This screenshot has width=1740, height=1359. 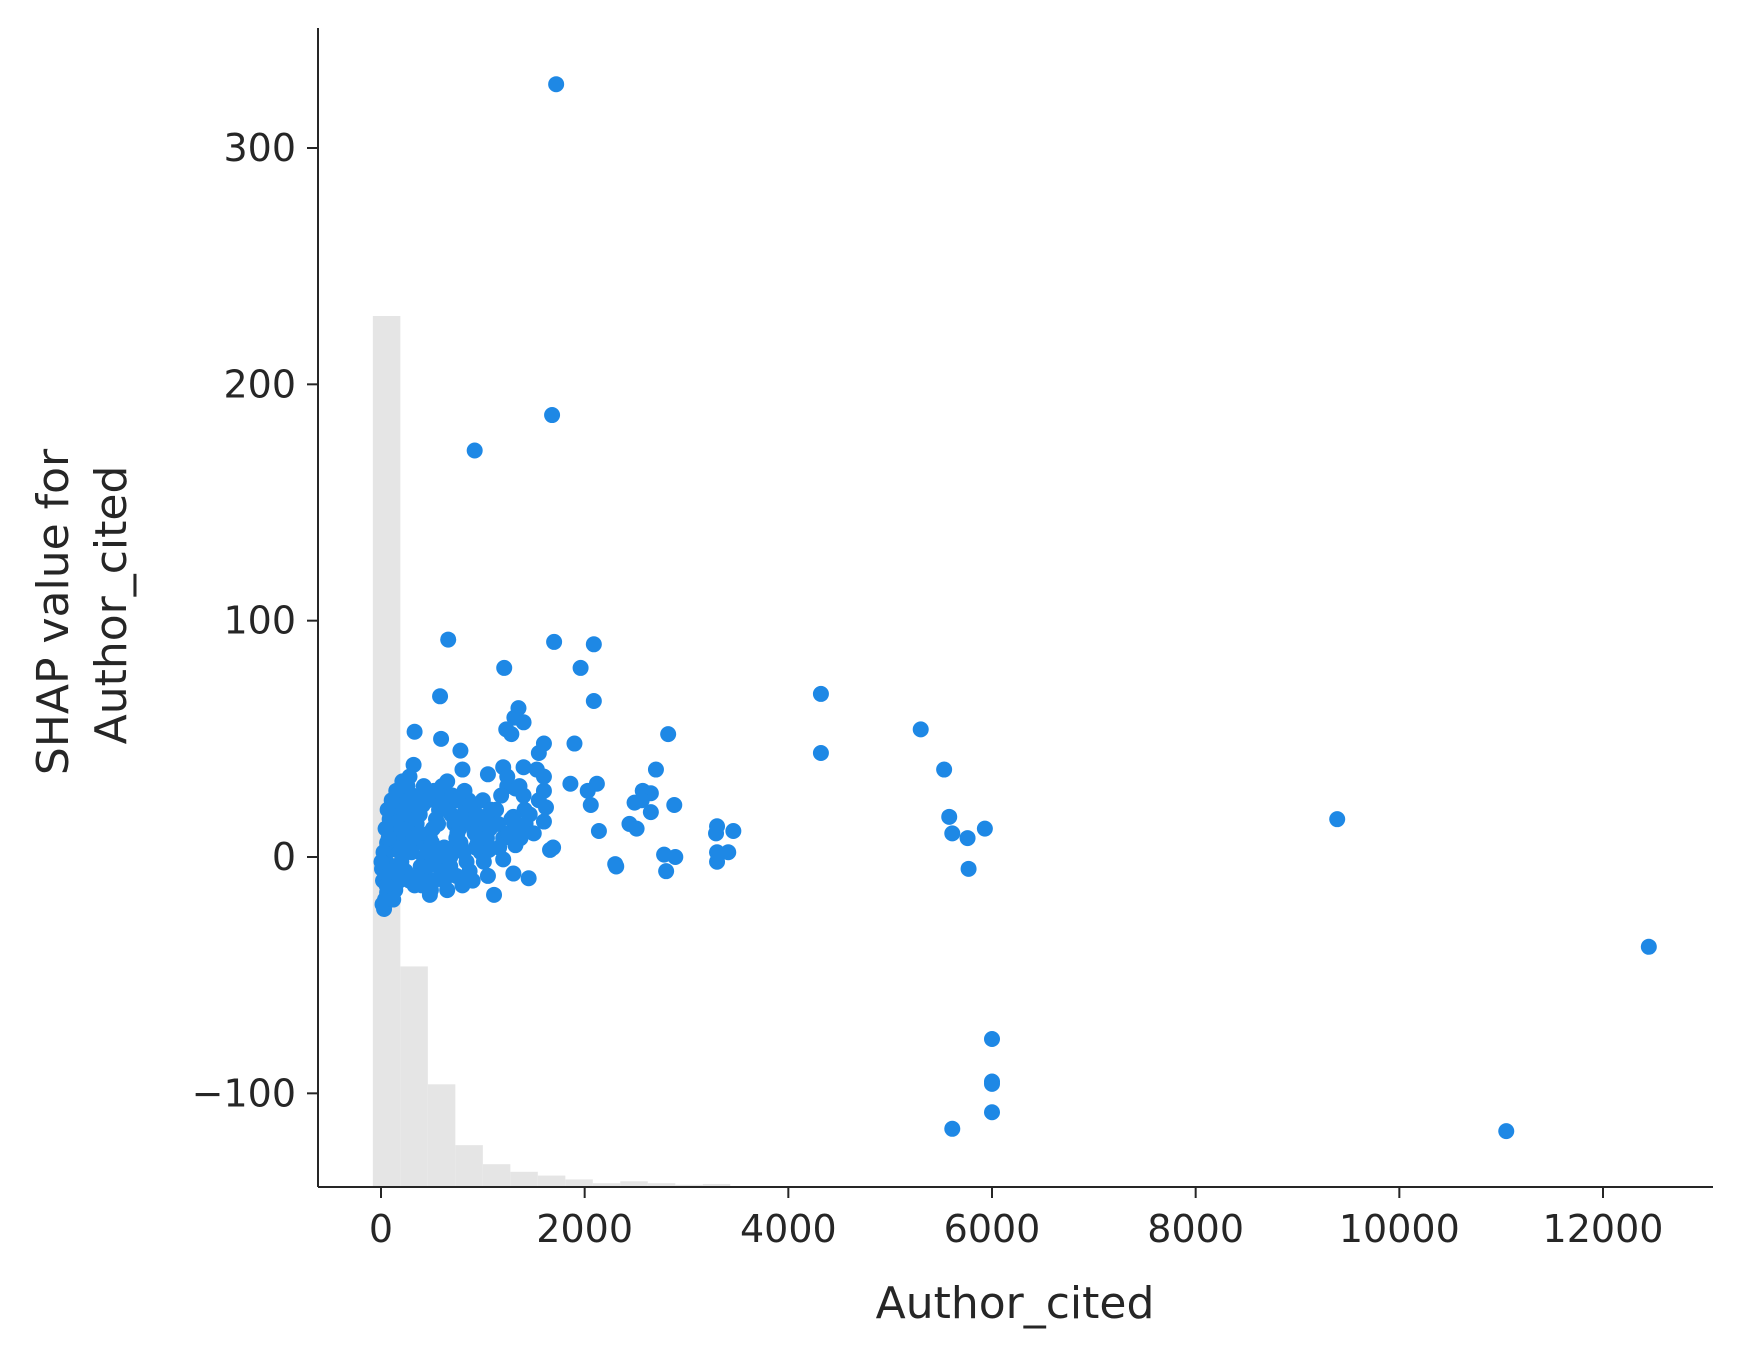 What do you see at coordinates (259, 384) in the screenshot?
I see `y-tick-label: 200` at bounding box center [259, 384].